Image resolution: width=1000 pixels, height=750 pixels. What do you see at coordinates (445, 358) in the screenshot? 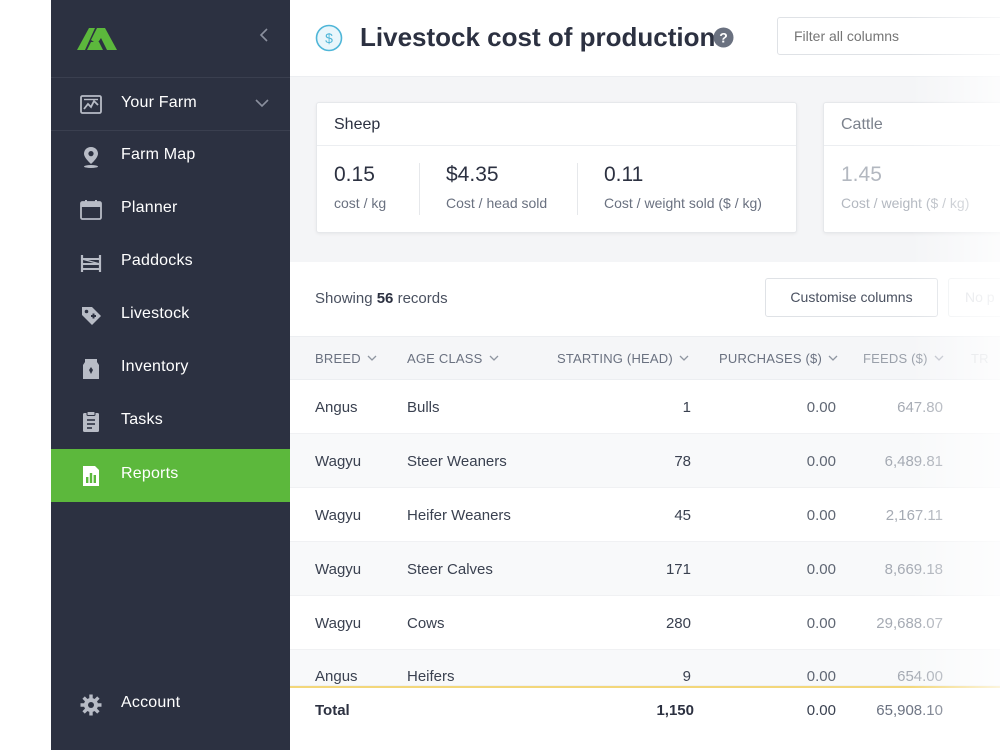
I see `column-label: AGE CLASS` at bounding box center [445, 358].